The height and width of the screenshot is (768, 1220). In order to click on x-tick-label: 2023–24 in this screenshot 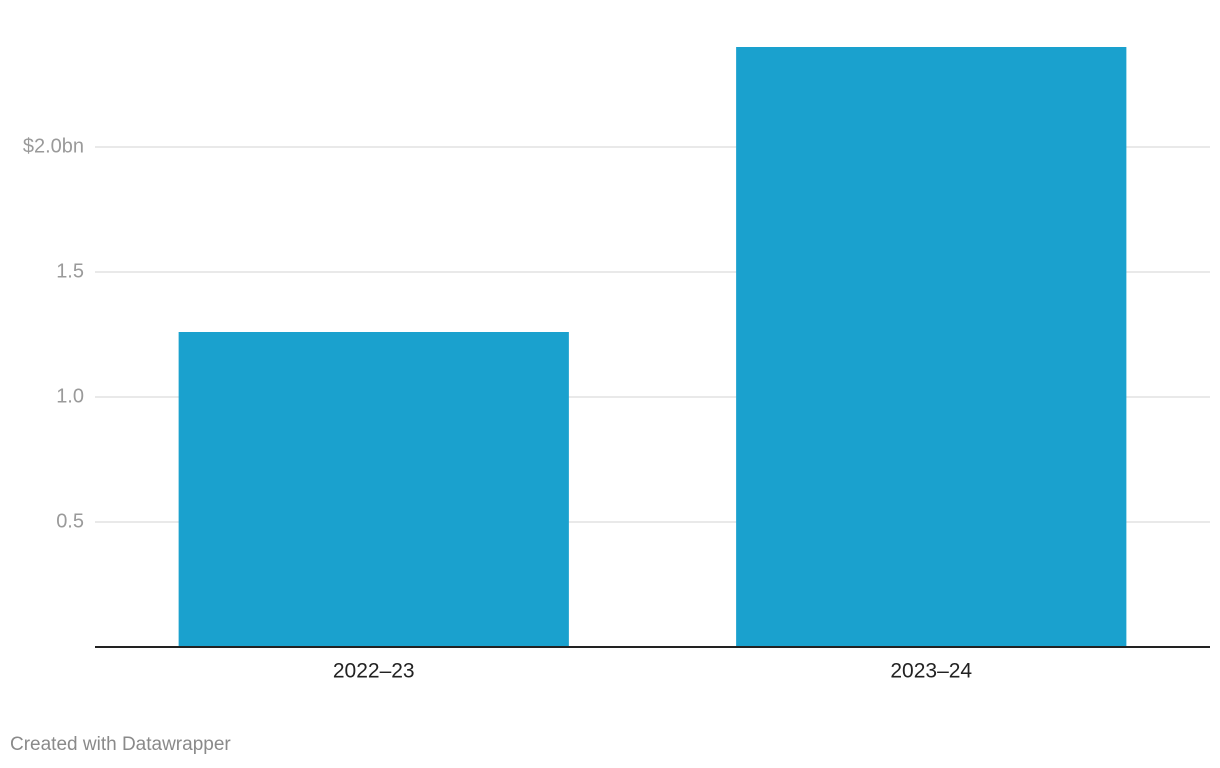, I will do `click(931, 671)`.